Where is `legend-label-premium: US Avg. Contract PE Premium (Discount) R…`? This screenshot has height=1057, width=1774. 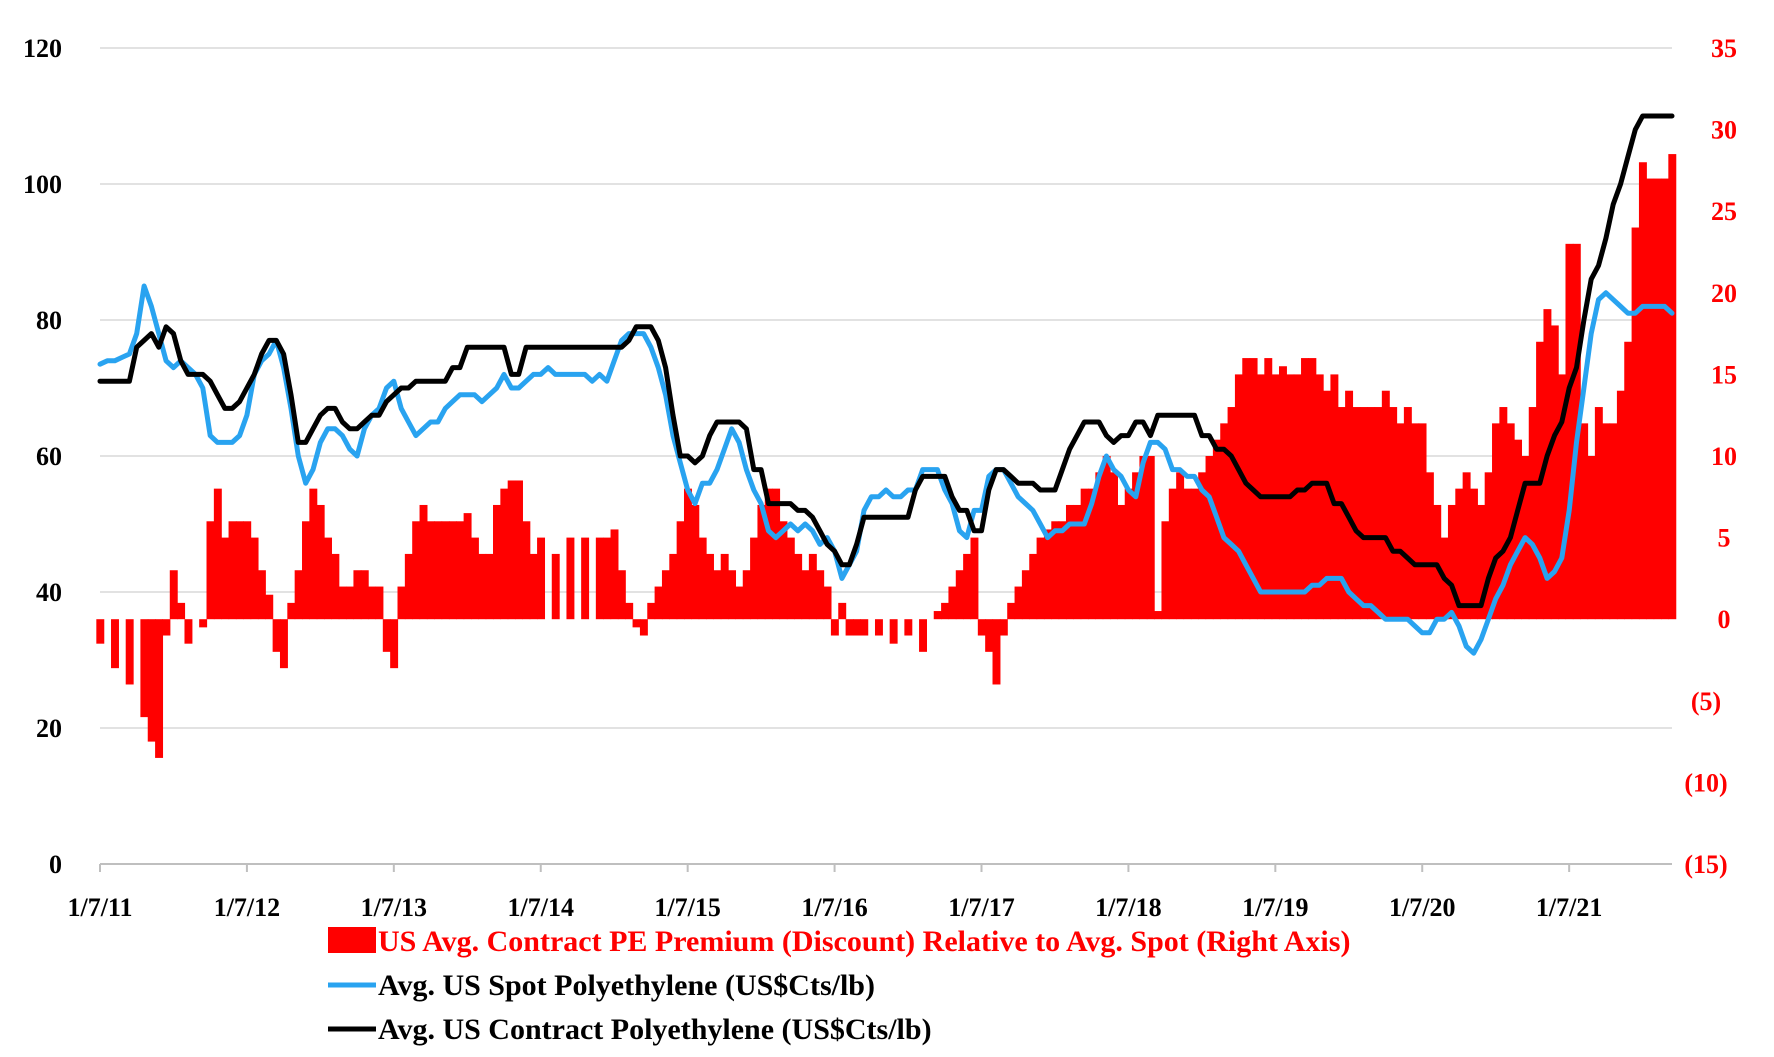
legend-label-premium: US Avg. Contract PE Premium (Discount) R… is located at coordinates (864, 941).